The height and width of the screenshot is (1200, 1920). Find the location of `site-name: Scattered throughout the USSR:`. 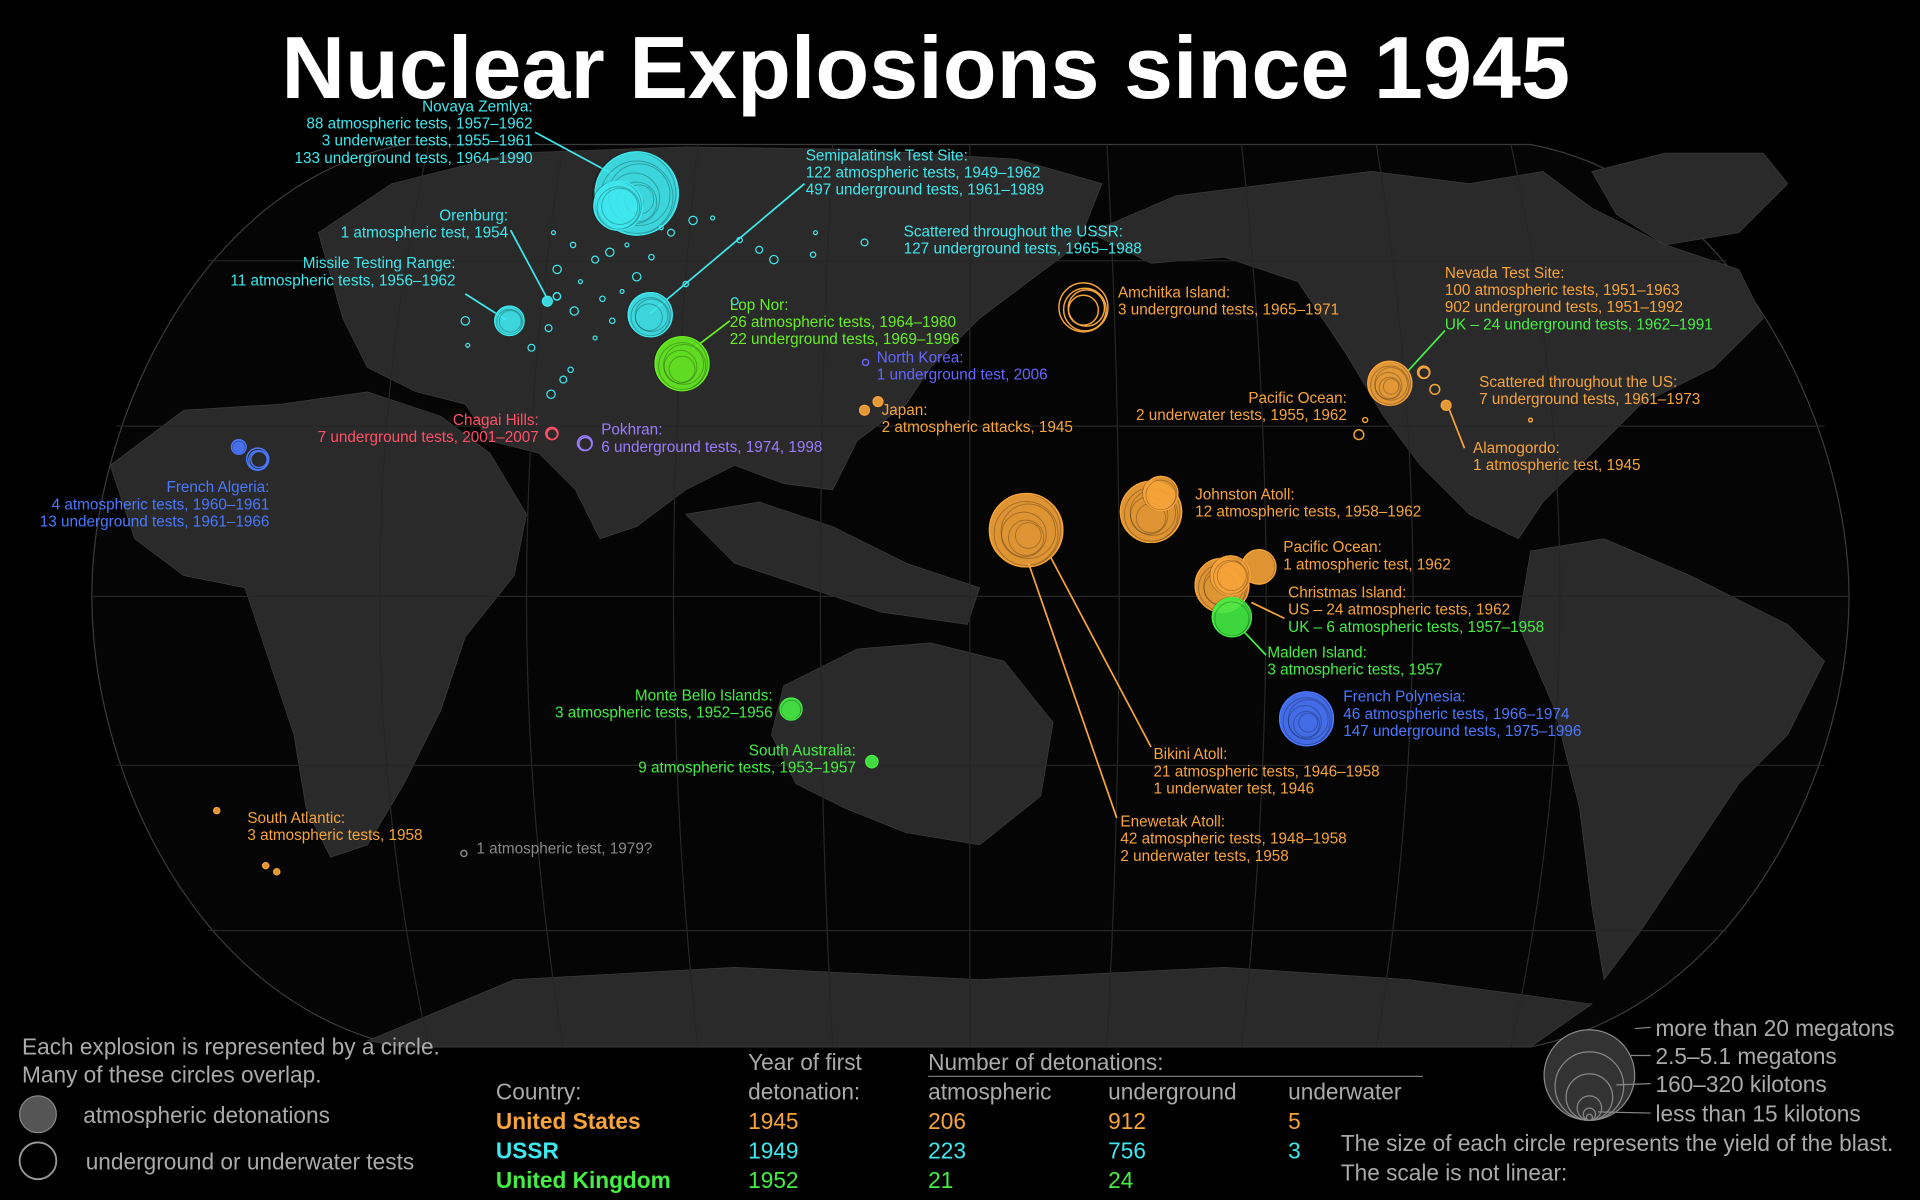

site-name: Scattered throughout the USSR: is located at coordinates (1013, 231).